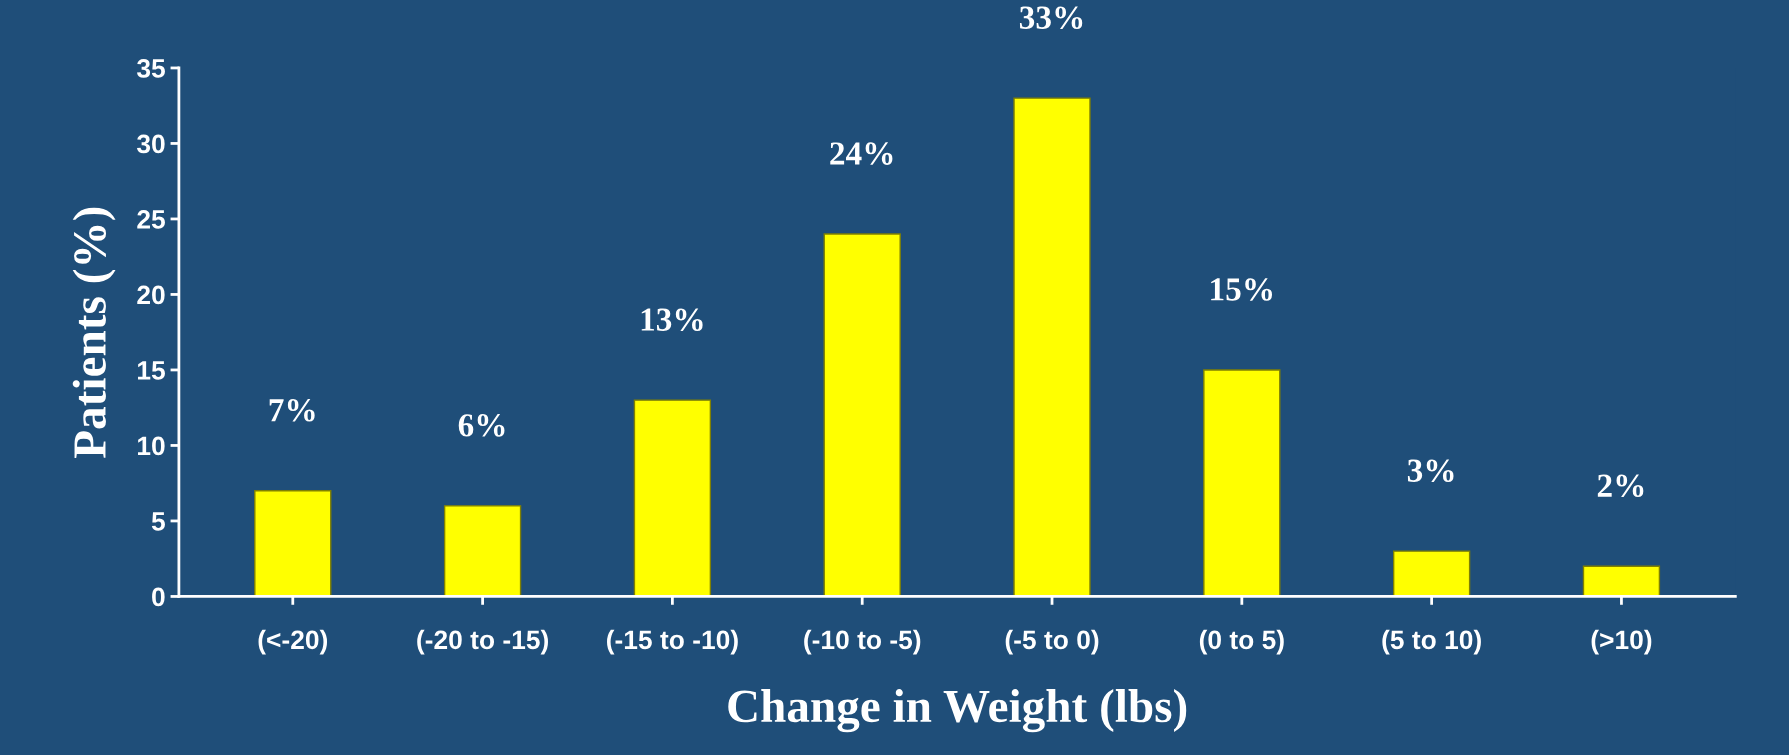 The image size is (1789, 755). I want to click on y-tick-label: 35, so click(150, 68).